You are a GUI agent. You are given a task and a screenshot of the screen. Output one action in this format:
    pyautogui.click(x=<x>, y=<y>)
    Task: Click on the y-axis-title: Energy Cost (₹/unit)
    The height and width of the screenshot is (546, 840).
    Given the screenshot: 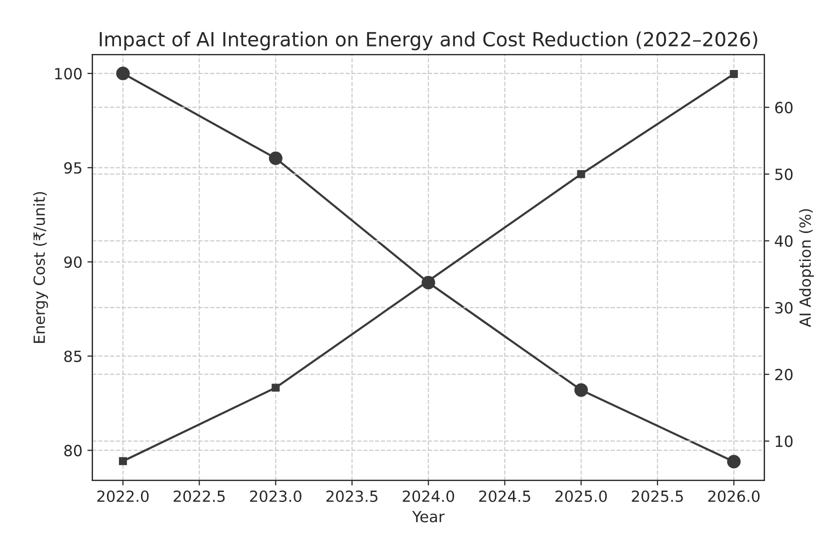 What is the action you would take?
    pyautogui.click(x=40, y=267)
    